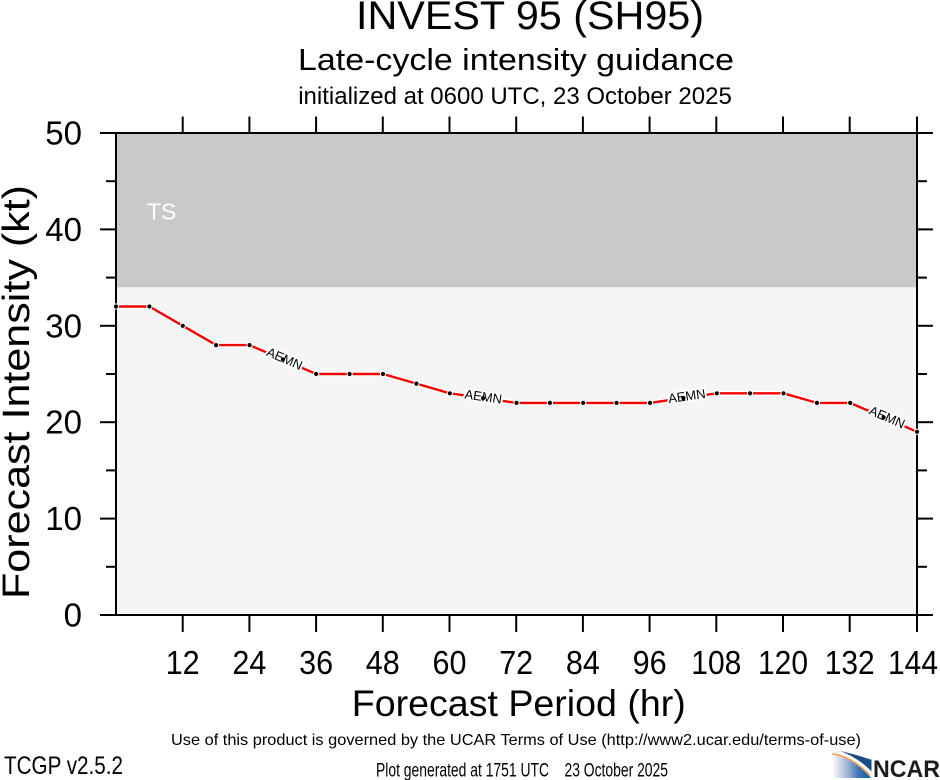 Image resolution: width=940 pixels, height=780 pixels. I want to click on svg-text: NCAR, so click(906, 768).